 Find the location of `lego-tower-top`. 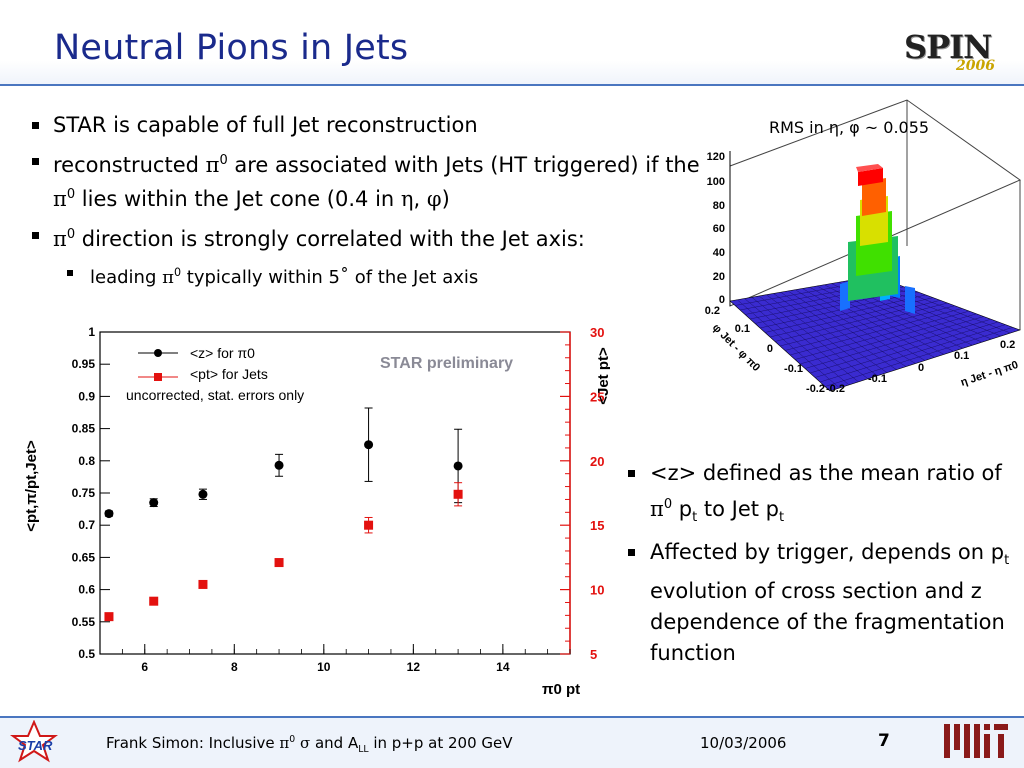

lego-tower-top is located at coordinates (869, 168).